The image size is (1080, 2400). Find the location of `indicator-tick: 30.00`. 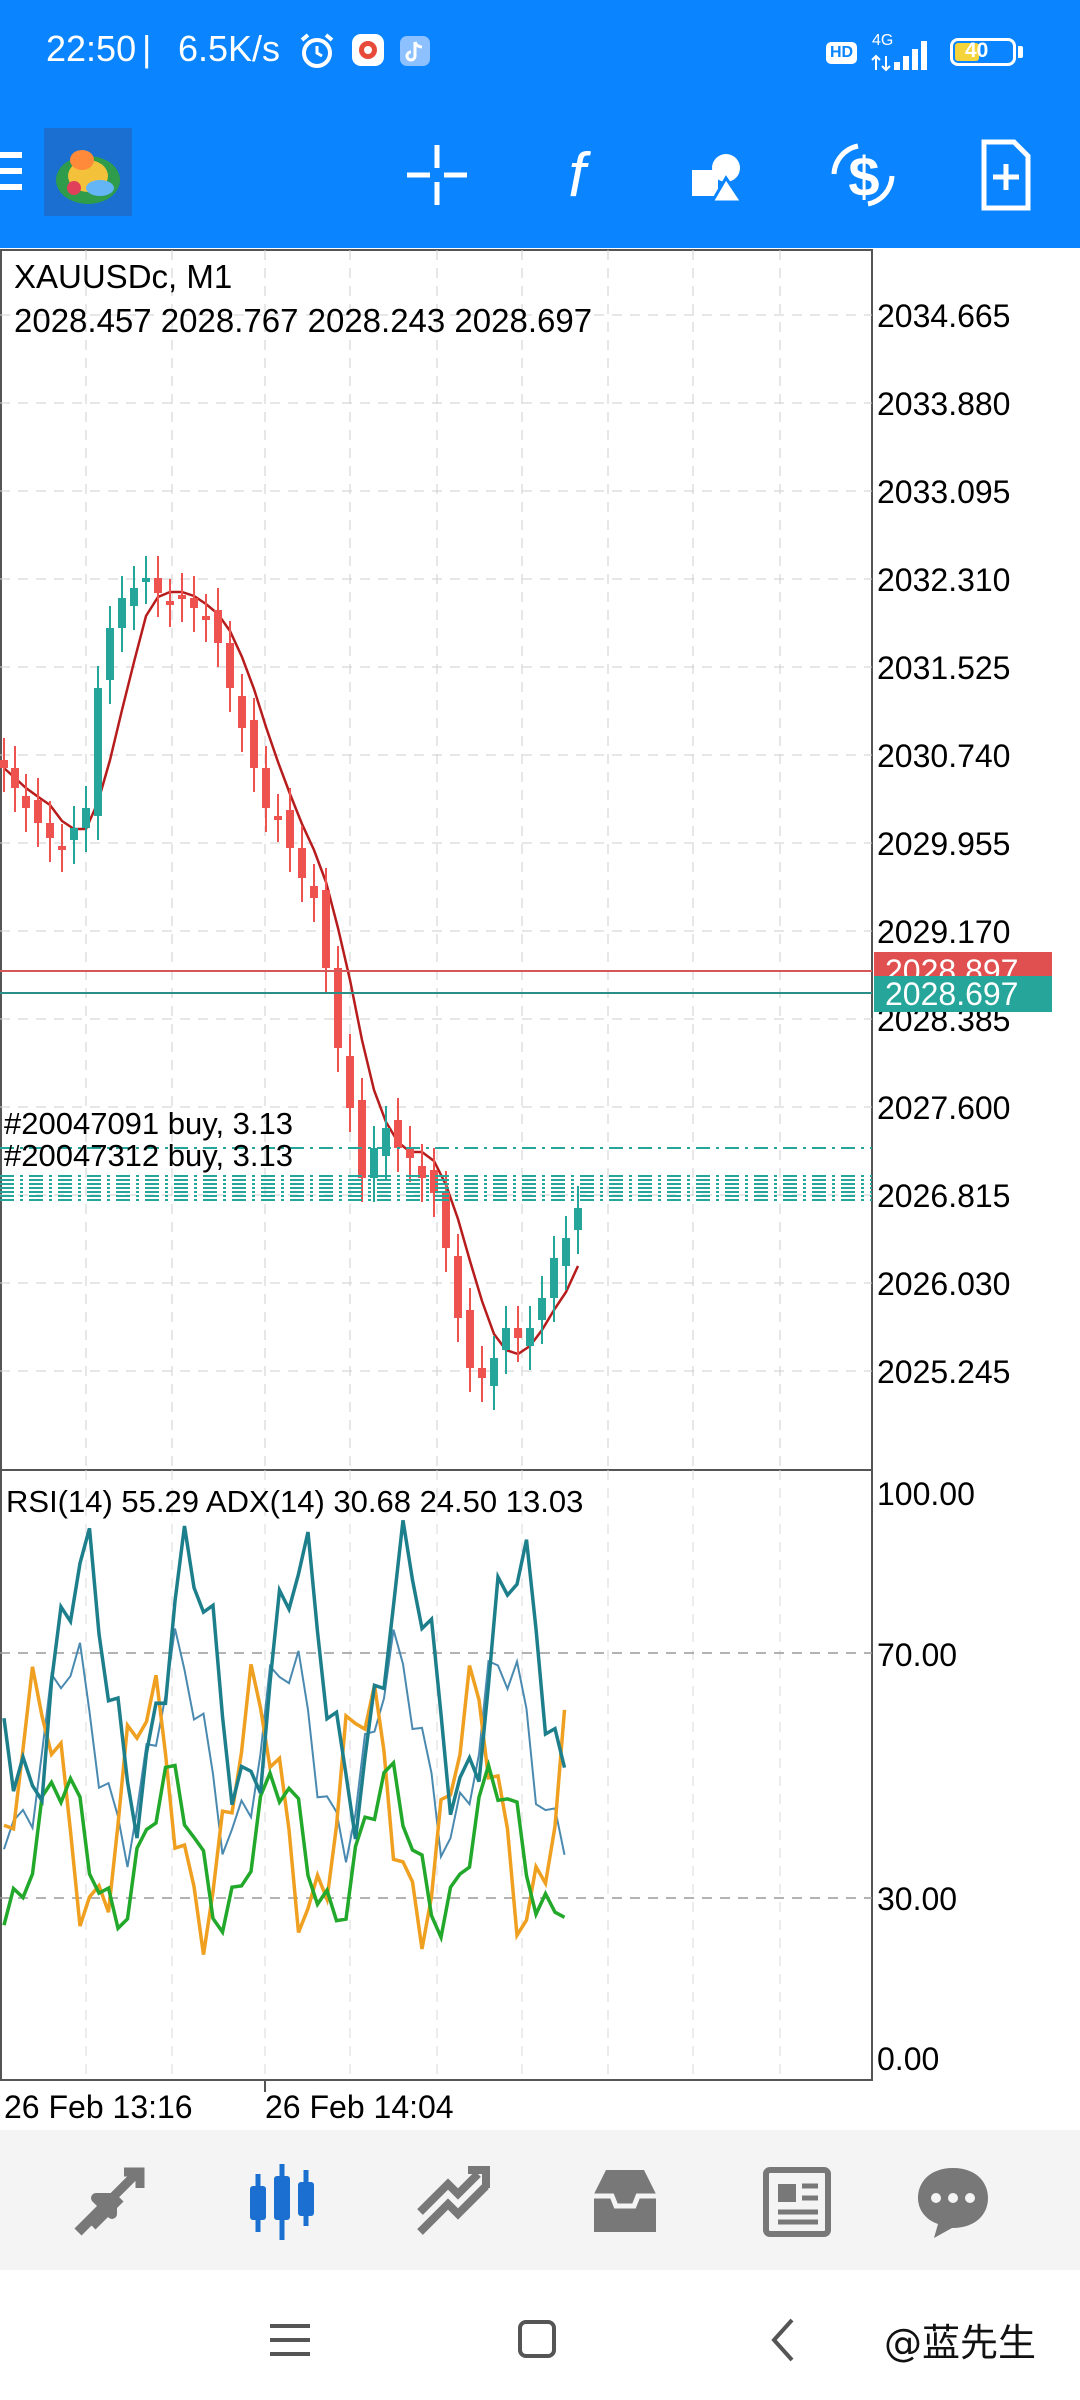

indicator-tick: 30.00 is located at coordinates (917, 1899).